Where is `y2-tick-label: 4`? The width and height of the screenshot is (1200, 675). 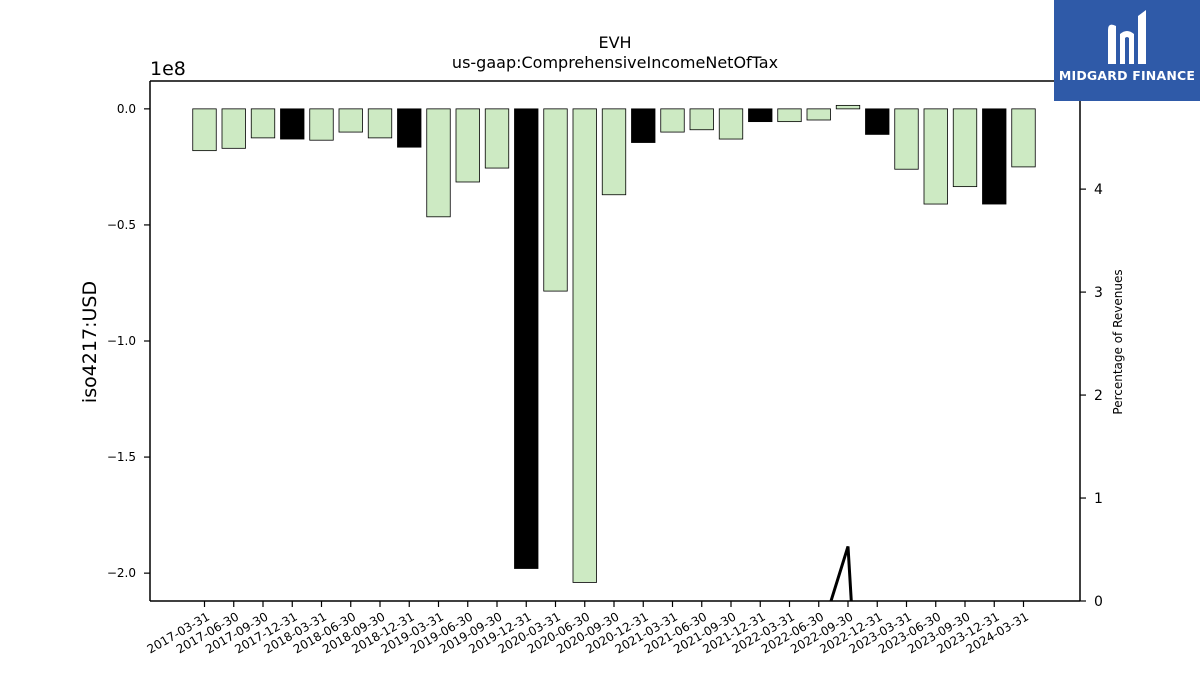 y2-tick-label: 4 is located at coordinates (1098, 190).